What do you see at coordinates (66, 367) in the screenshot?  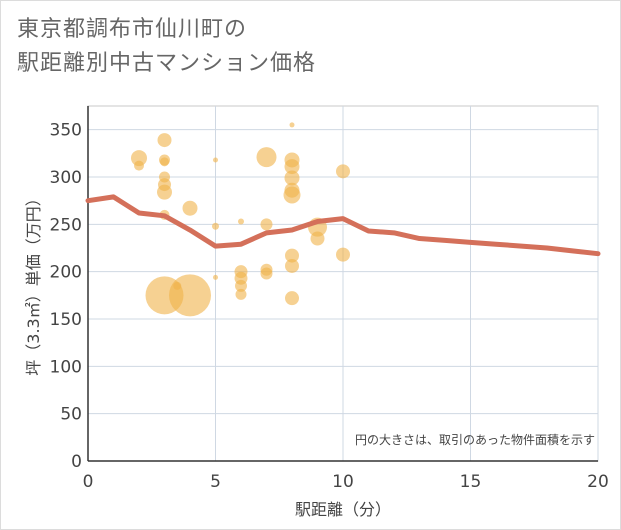 I see `y-tick-100: 100` at bounding box center [66, 367].